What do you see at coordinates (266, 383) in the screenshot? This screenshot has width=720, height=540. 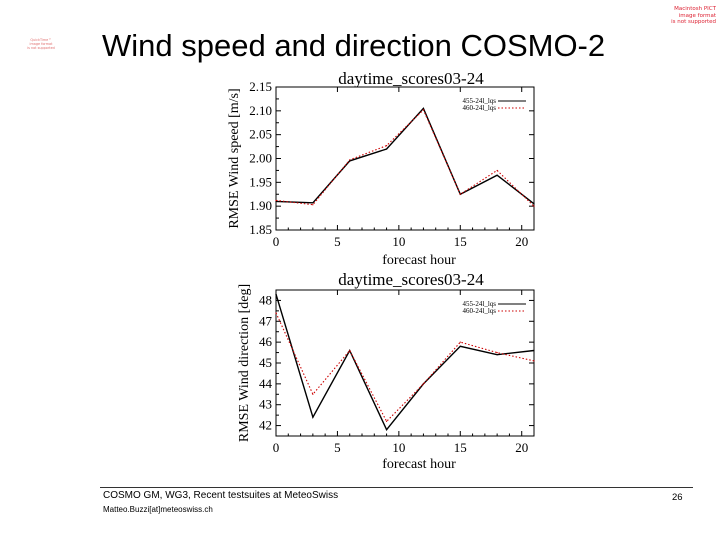 I see `chart-1-ytick-label: 44` at bounding box center [266, 383].